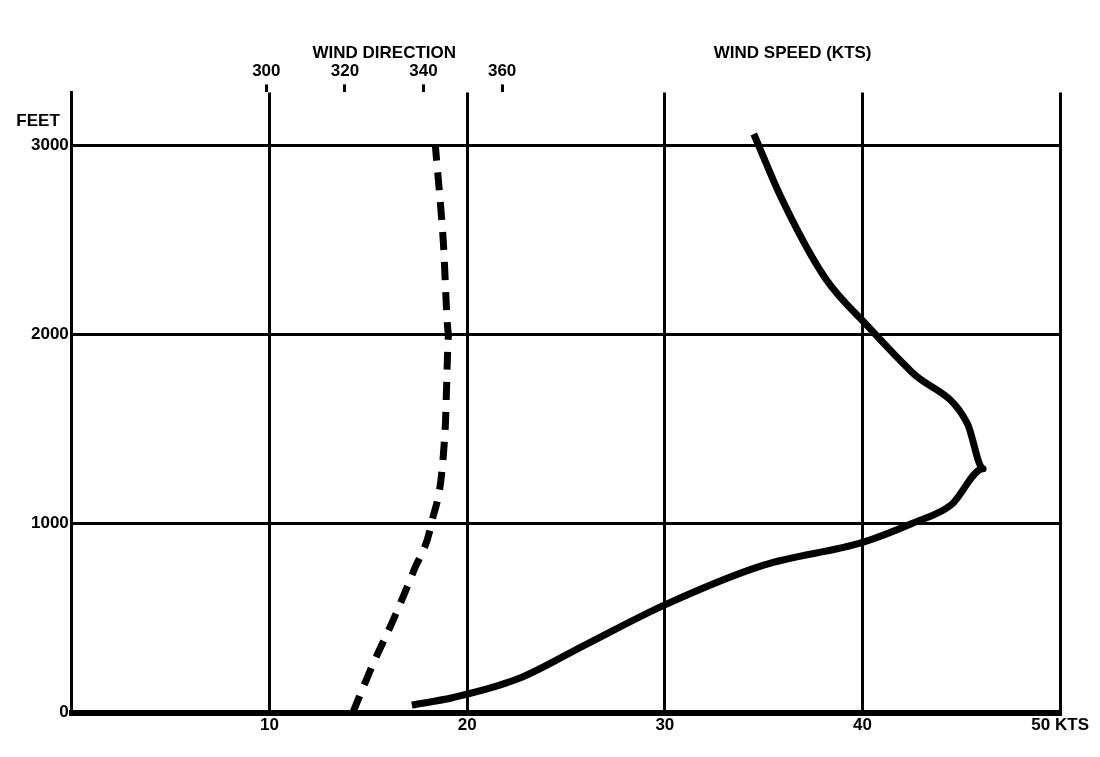  Describe the element at coordinates (467, 725) in the screenshot. I see `x-tick-label: 20` at that location.